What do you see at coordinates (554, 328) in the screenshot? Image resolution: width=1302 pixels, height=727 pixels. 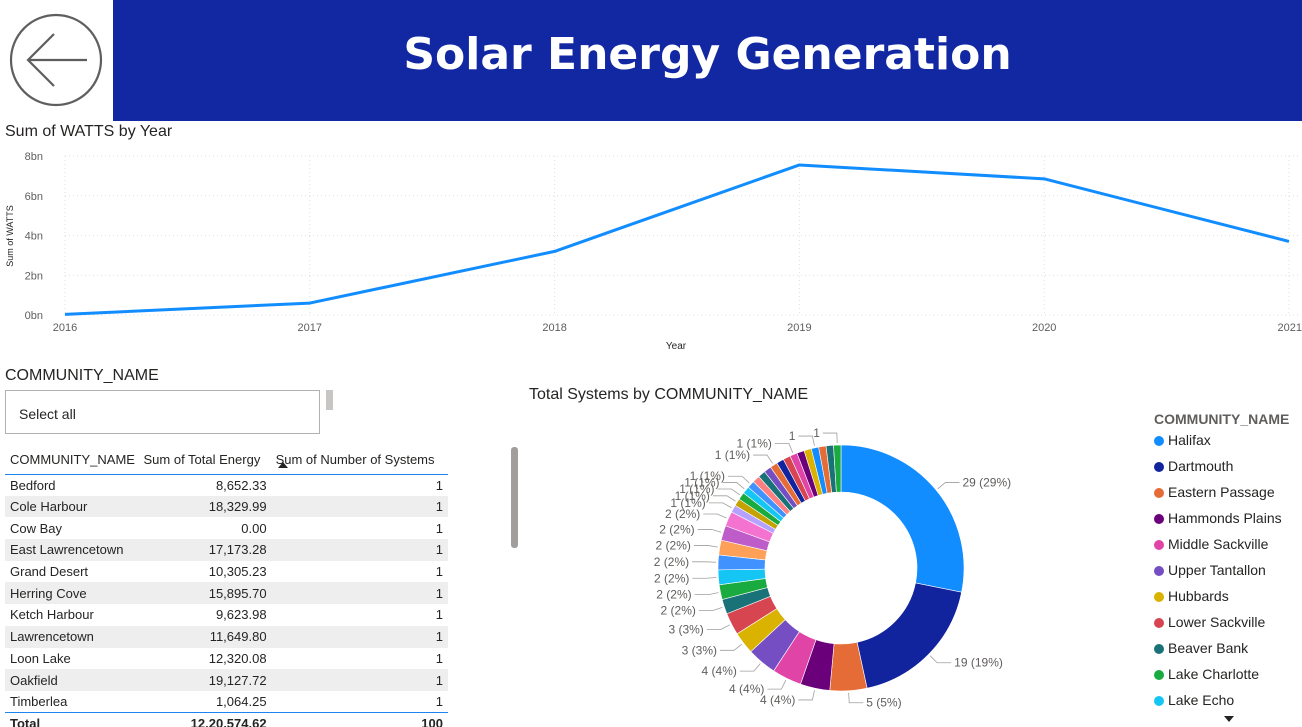 I see `x-tick-label: 2018` at bounding box center [554, 328].